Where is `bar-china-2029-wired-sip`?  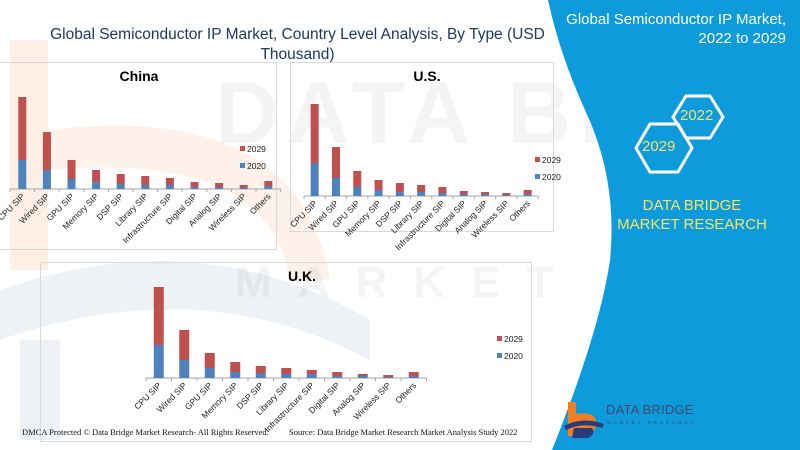
bar-china-2029-wired-sip is located at coordinates (46, 151).